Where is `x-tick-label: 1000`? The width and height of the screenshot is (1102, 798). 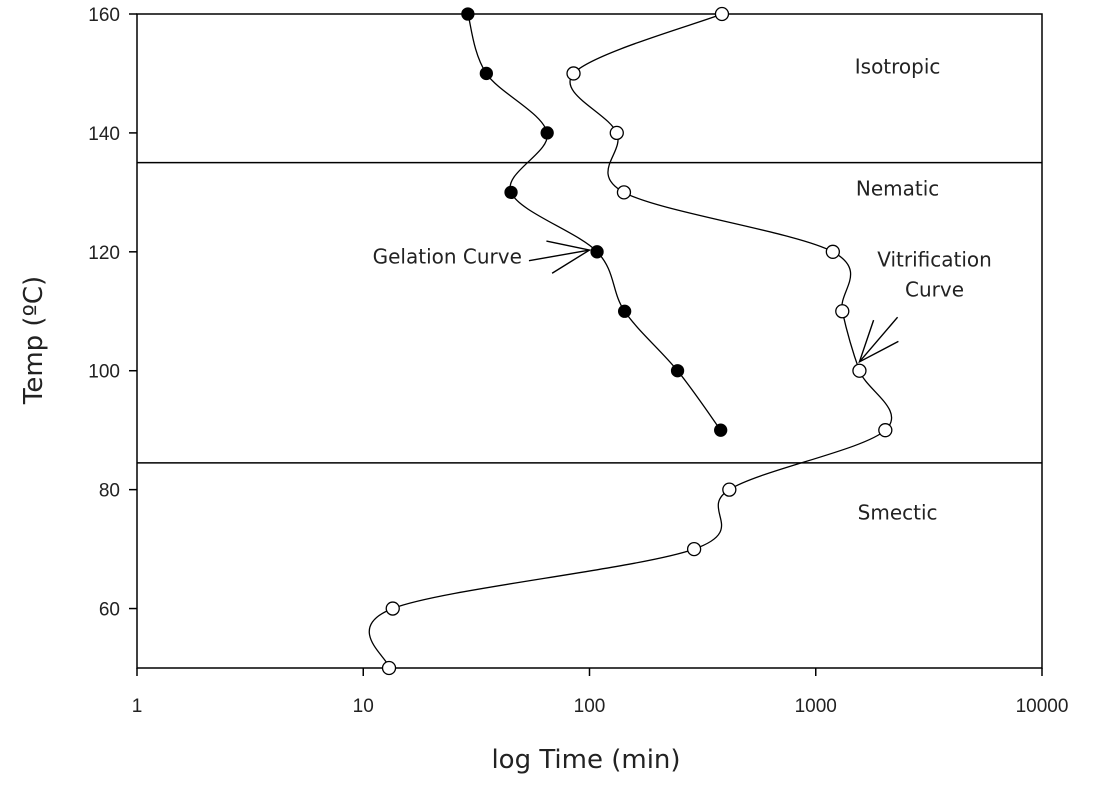
x-tick-label: 1000 is located at coordinates (816, 706).